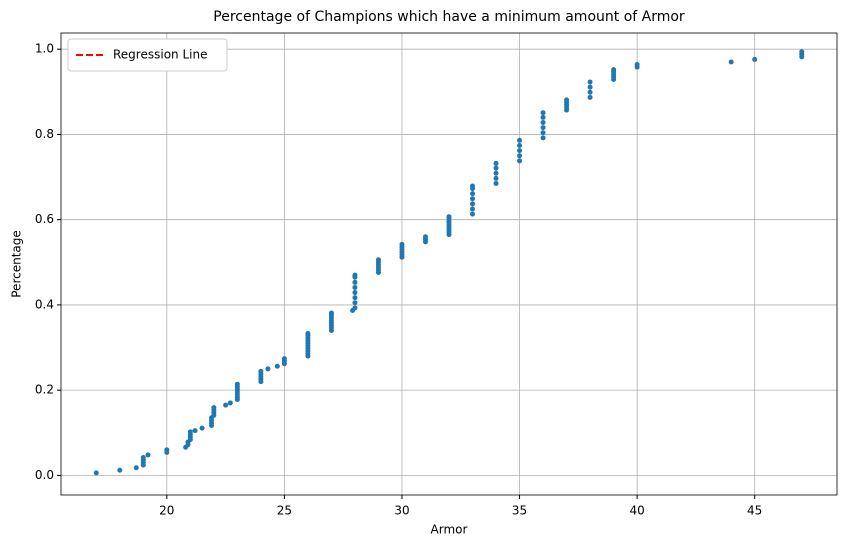  Describe the element at coordinates (44, 219) in the screenshot. I see `y-tick-label: 0.6` at that location.